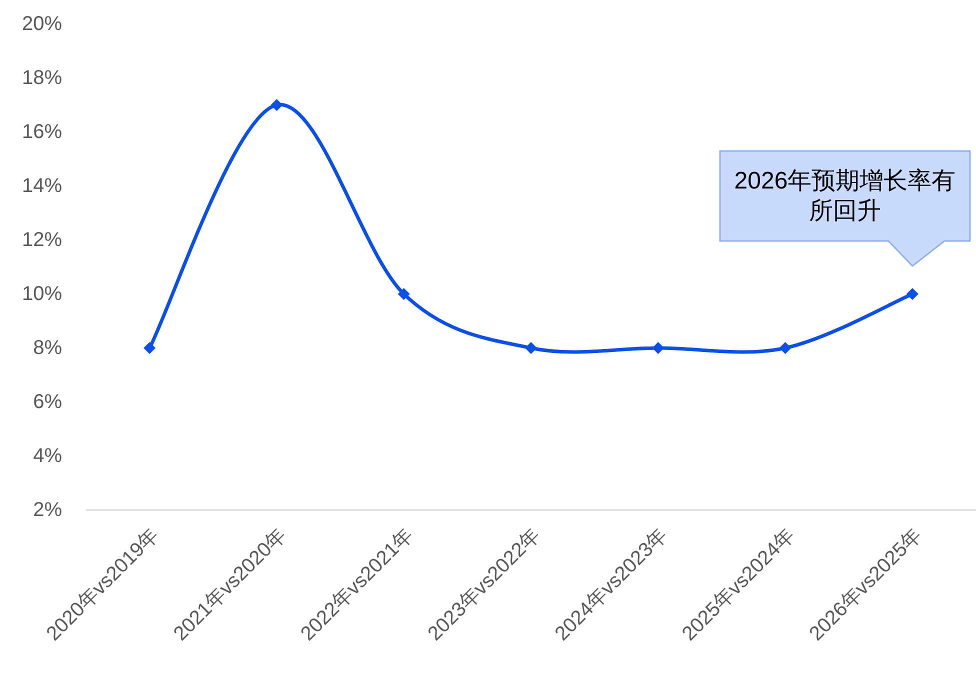  What do you see at coordinates (845, 196) in the screenshot?
I see `annotation: 2026年预期增长率有所回升` at bounding box center [845, 196].